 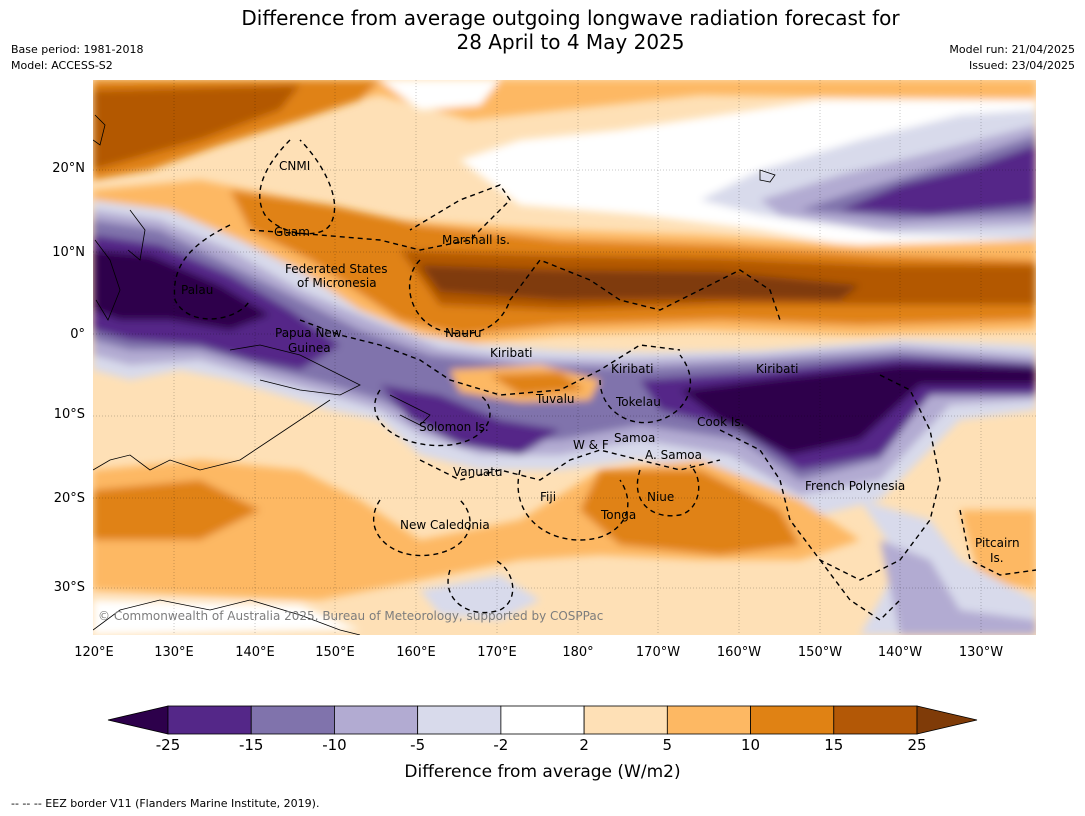 I want to click on place-new-caledonia: New Caledonia, so click(x=445, y=525).